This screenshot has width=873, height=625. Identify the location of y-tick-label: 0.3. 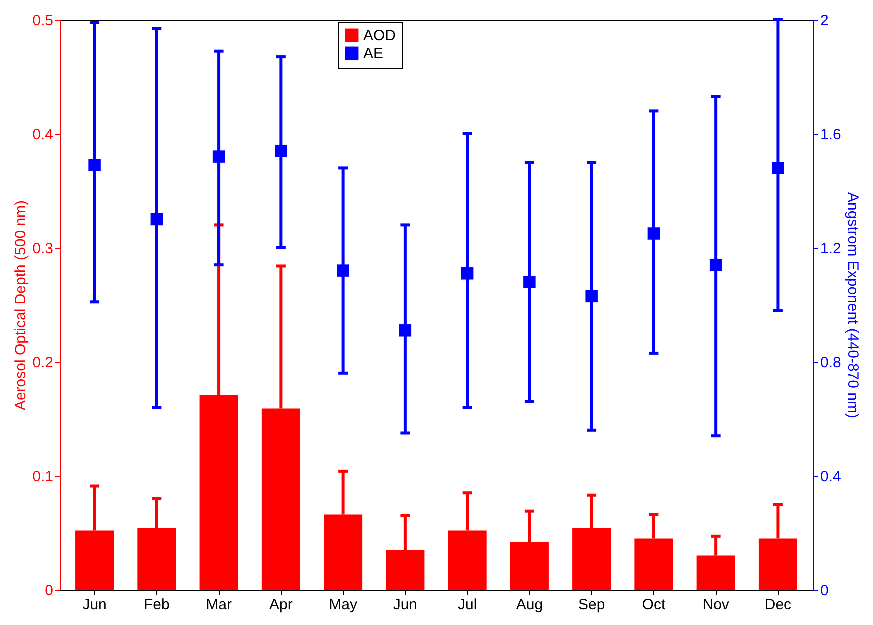
(43, 249).